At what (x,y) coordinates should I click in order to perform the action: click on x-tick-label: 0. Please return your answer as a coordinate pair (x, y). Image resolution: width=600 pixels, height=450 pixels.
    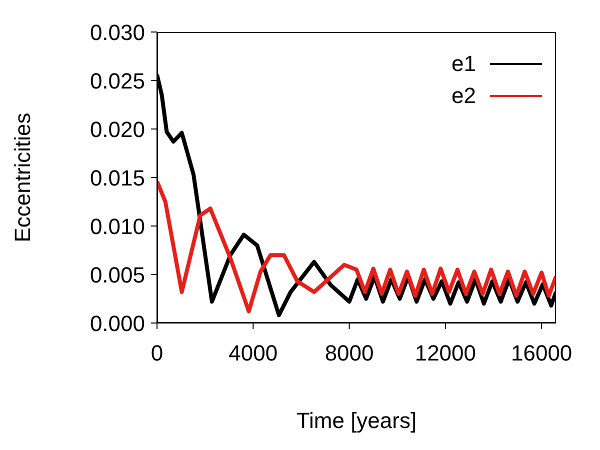
    Looking at the image, I should click on (157, 353).